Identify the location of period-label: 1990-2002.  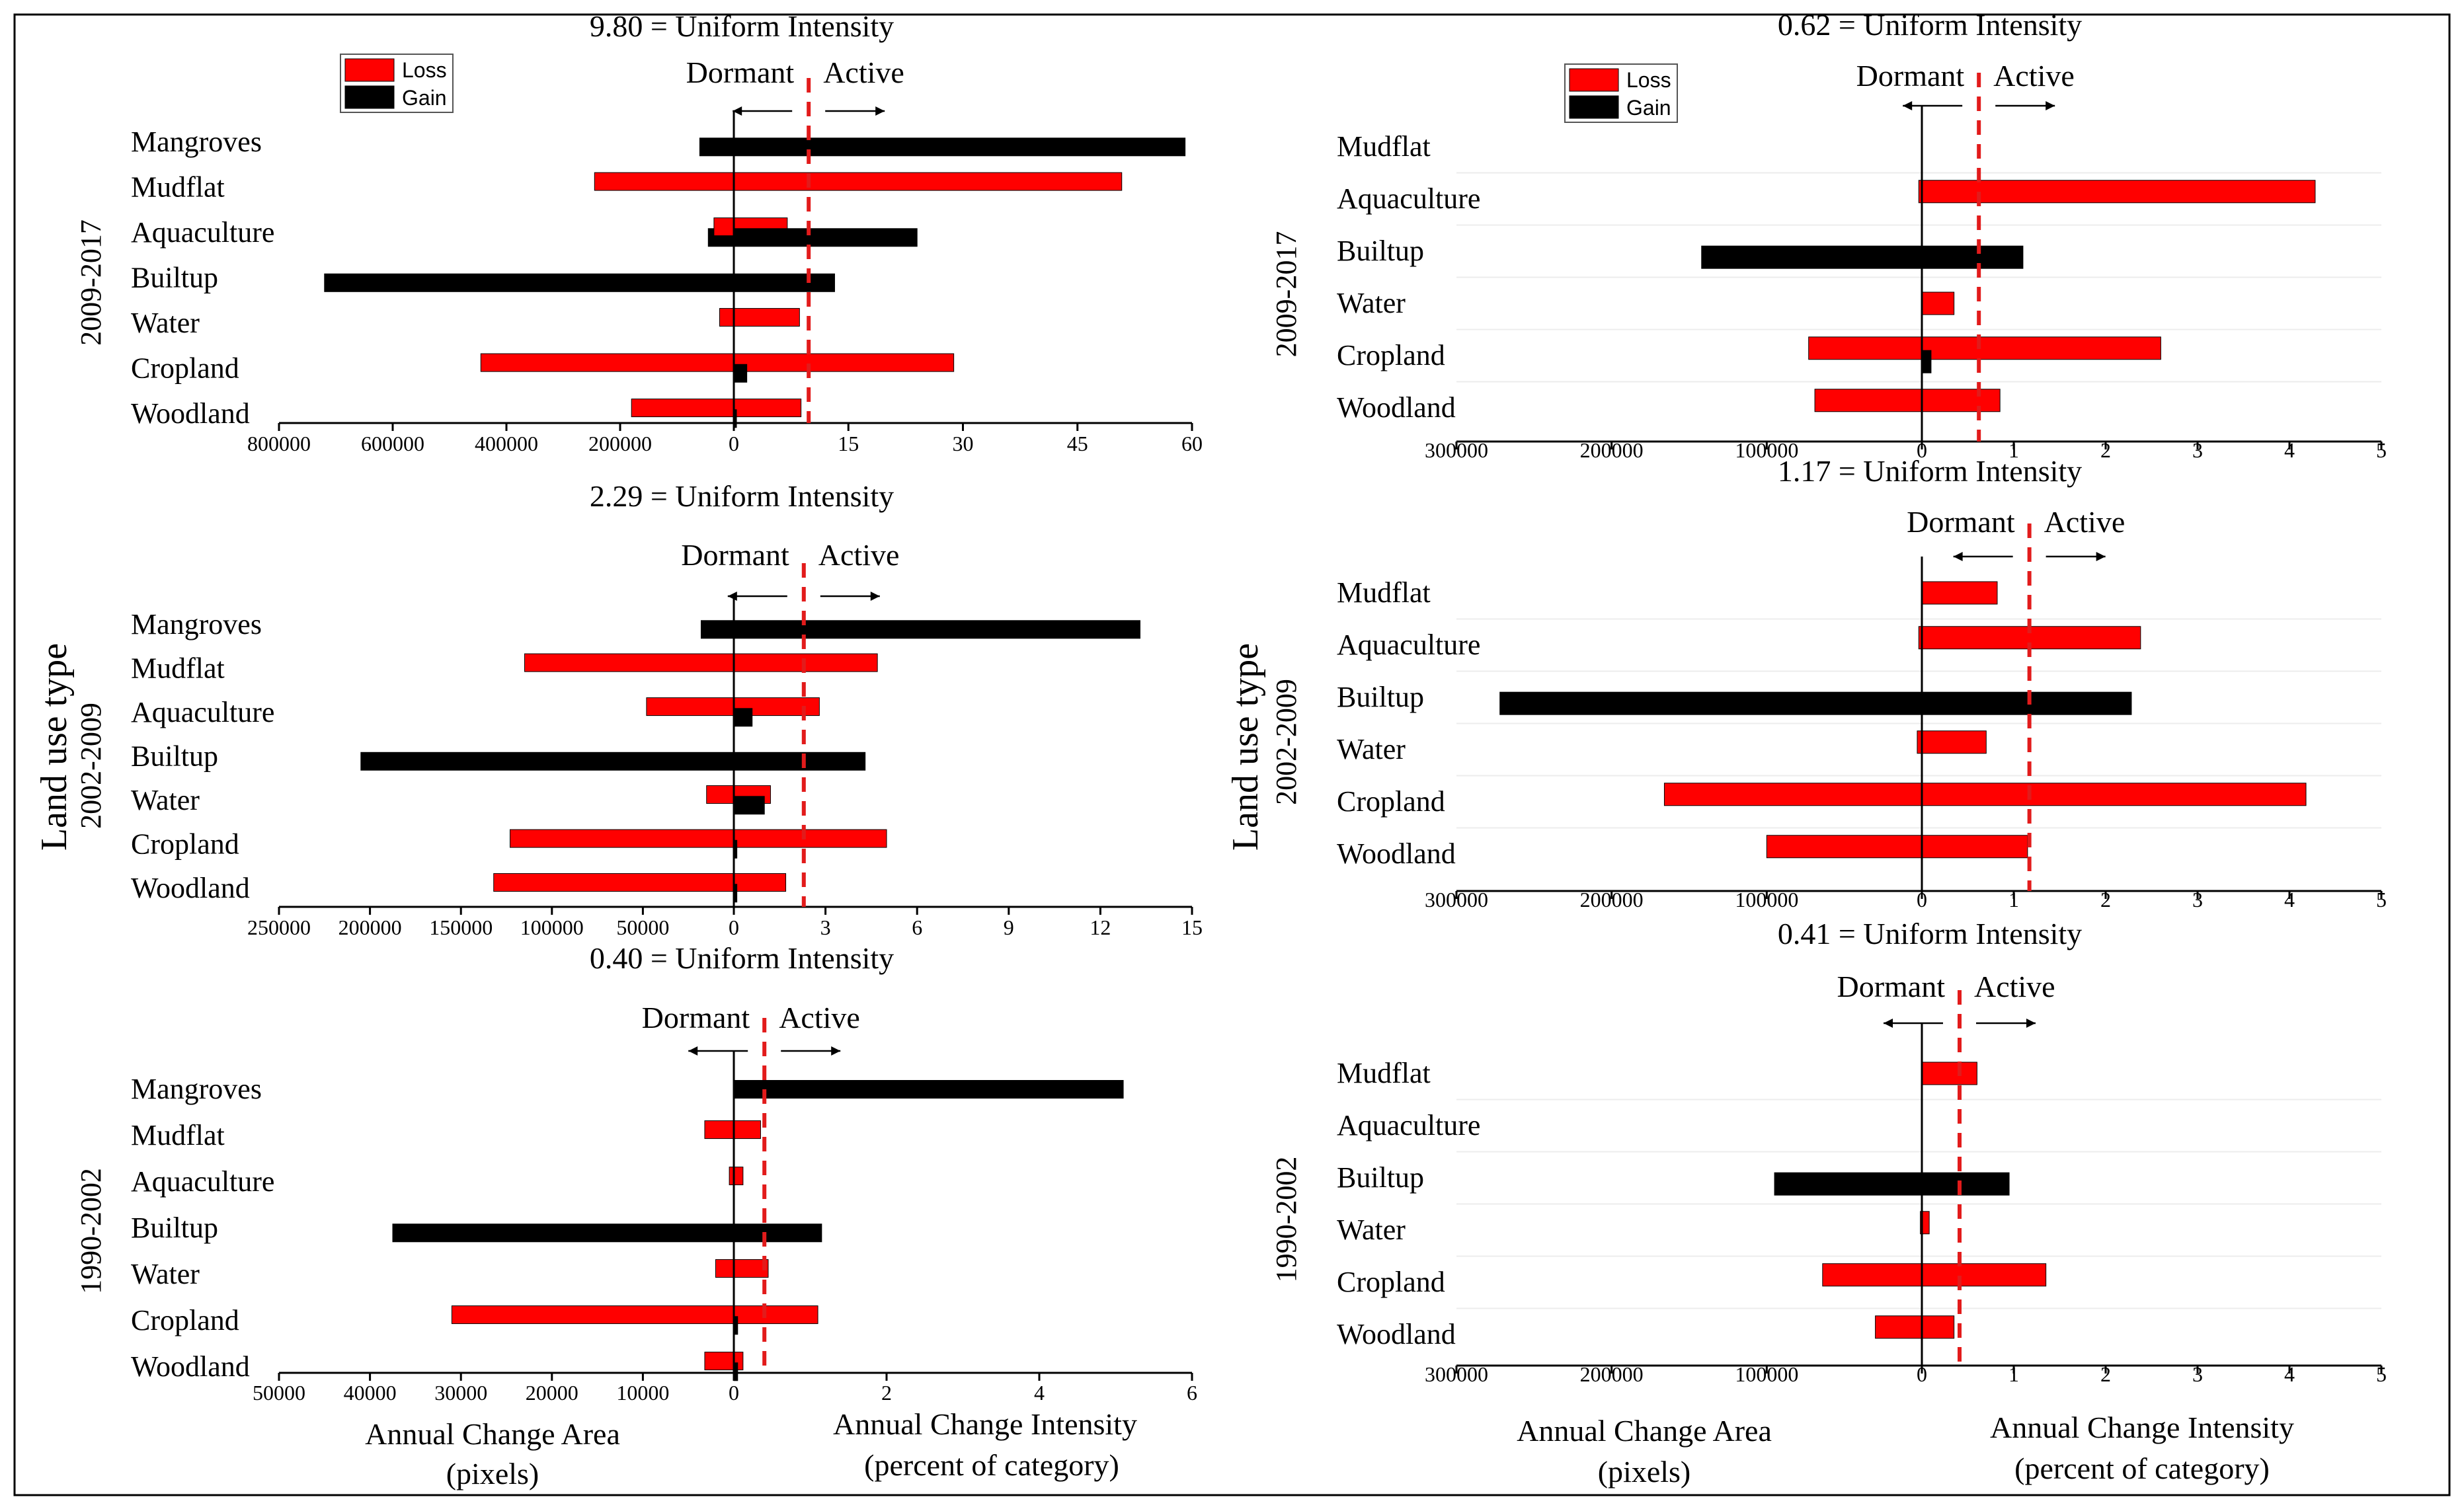
(1286, 1220).